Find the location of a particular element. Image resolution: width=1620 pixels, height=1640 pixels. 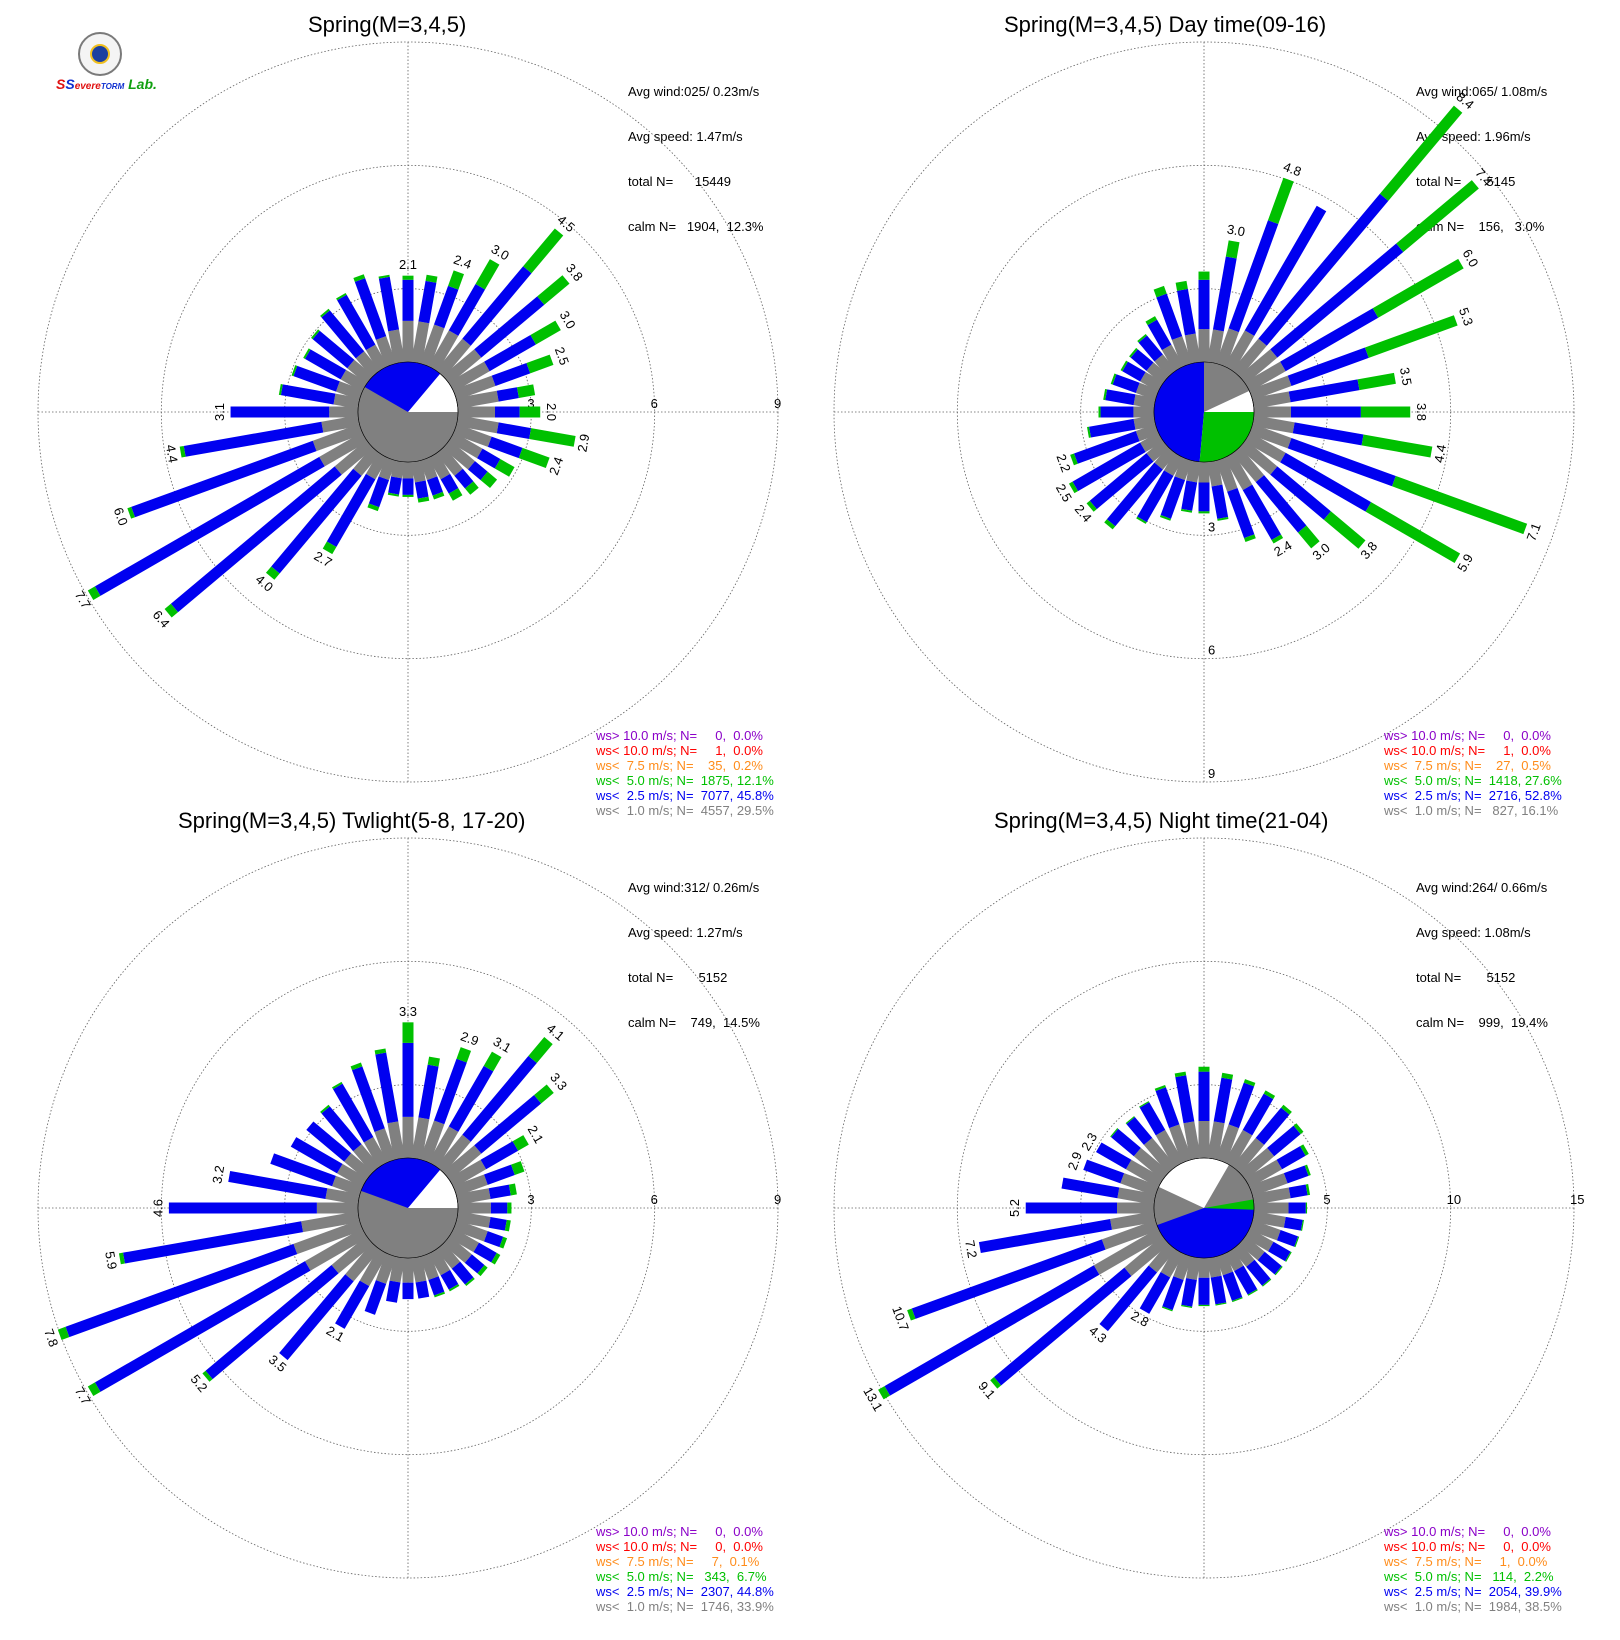

bar-value-label: 3.3 is located at coordinates (408, 1011).